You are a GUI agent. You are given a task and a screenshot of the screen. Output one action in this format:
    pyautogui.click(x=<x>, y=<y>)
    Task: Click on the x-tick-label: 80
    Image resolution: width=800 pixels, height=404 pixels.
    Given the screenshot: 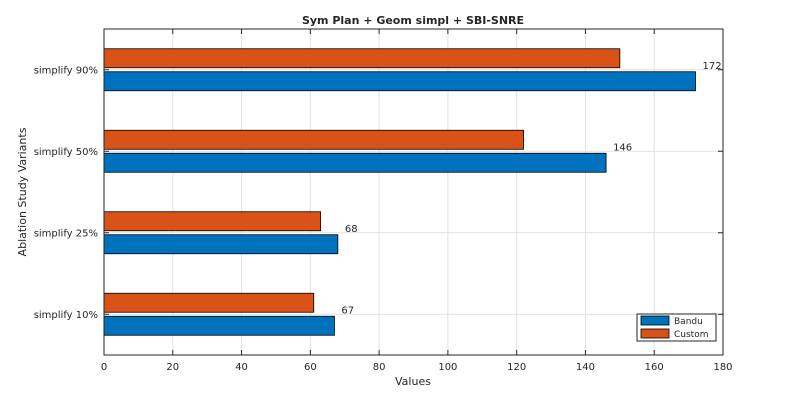 What is the action you would take?
    pyautogui.click(x=379, y=367)
    